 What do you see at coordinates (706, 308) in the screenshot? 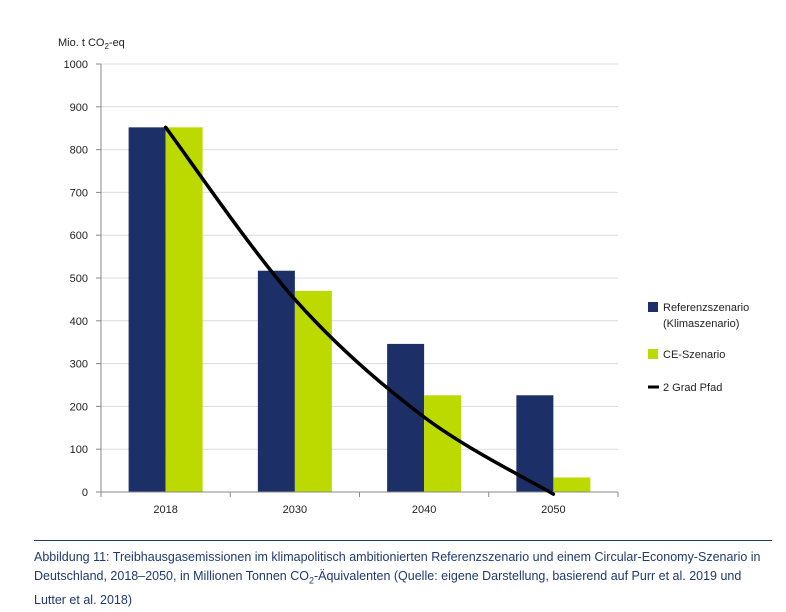
I see `legend-label-referenz: Referenzszenario` at bounding box center [706, 308].